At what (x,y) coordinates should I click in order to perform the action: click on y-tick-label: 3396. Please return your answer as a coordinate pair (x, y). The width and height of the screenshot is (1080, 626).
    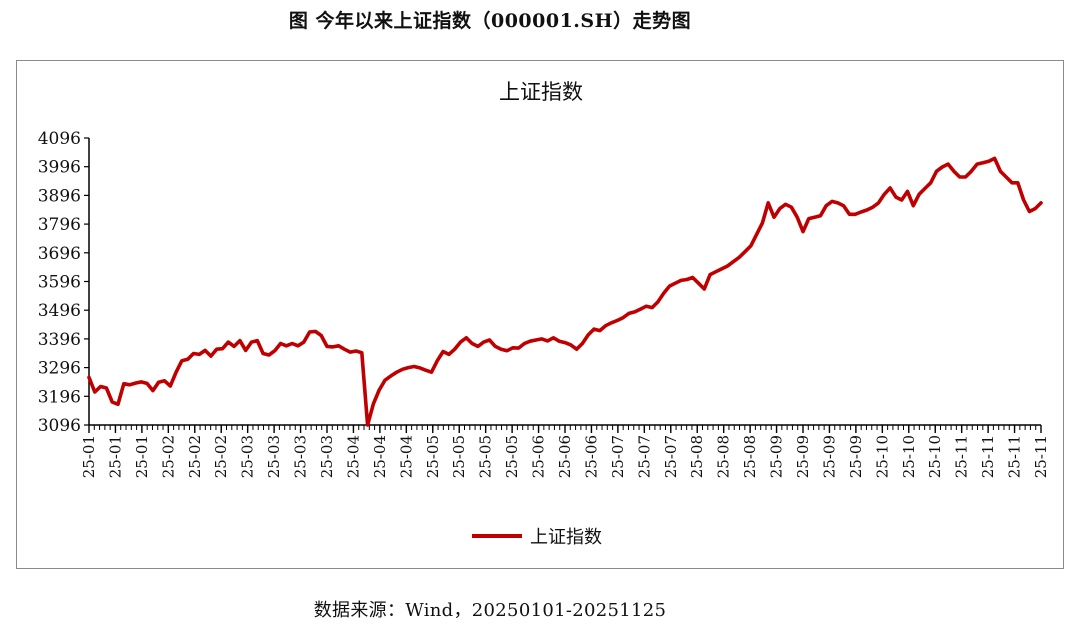
    Looking at the image, I should click on (59, 340).